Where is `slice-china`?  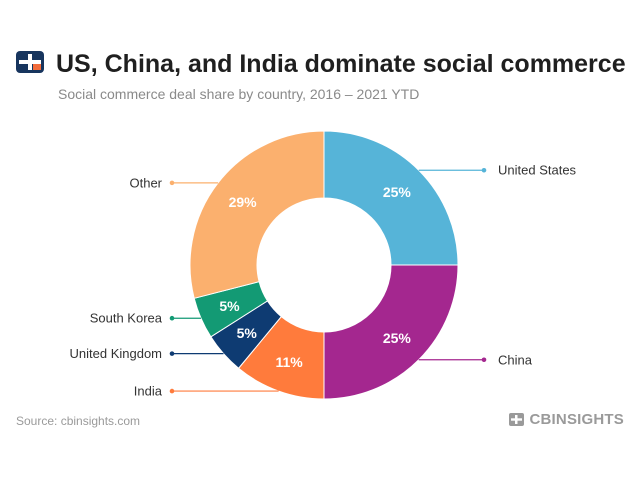 slice-china is located at coordinates (391, 332).